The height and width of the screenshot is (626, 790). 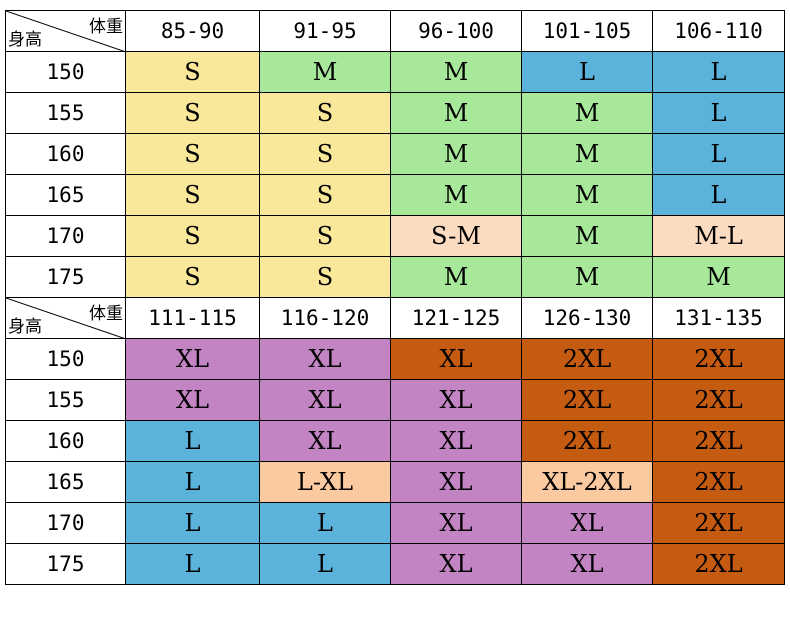 I want to click on table-row: 150 XL XL XL 2XL 2XL, so click(x=395, y=359).